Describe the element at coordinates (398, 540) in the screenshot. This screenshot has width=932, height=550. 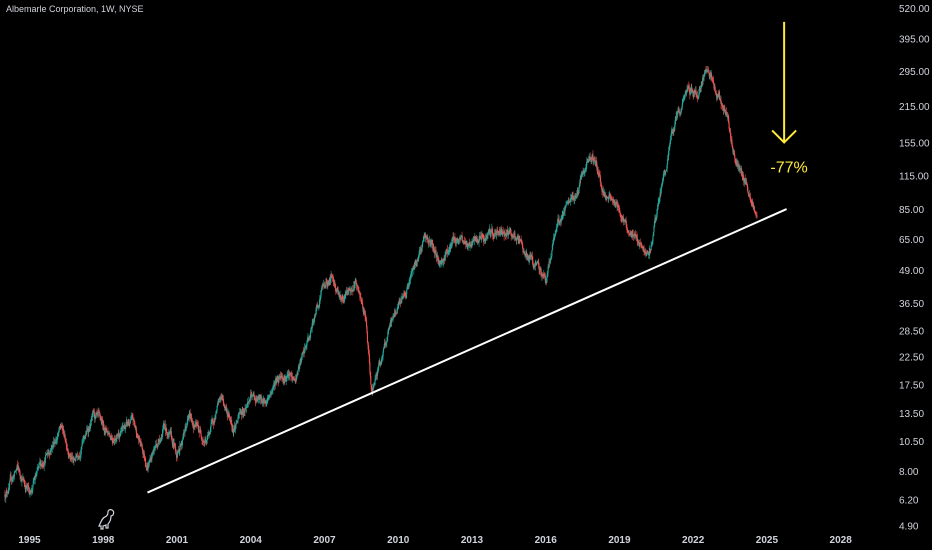
I see `x-tick-label: 2010` at that location.